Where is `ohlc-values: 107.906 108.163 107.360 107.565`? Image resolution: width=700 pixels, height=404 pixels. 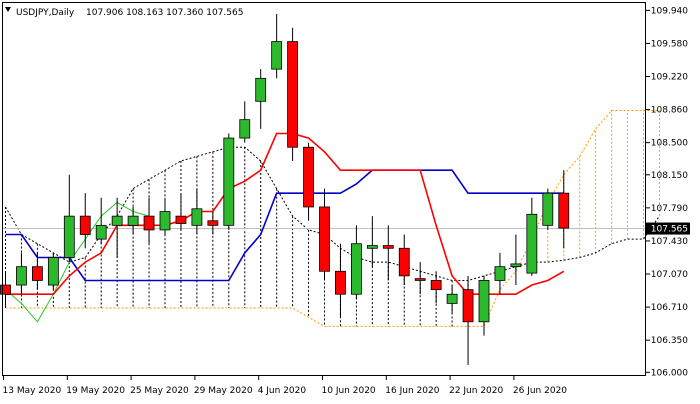 ohlc-values: 107.906 108.163 107.360 107.565 is located at coordinates (164, 13).